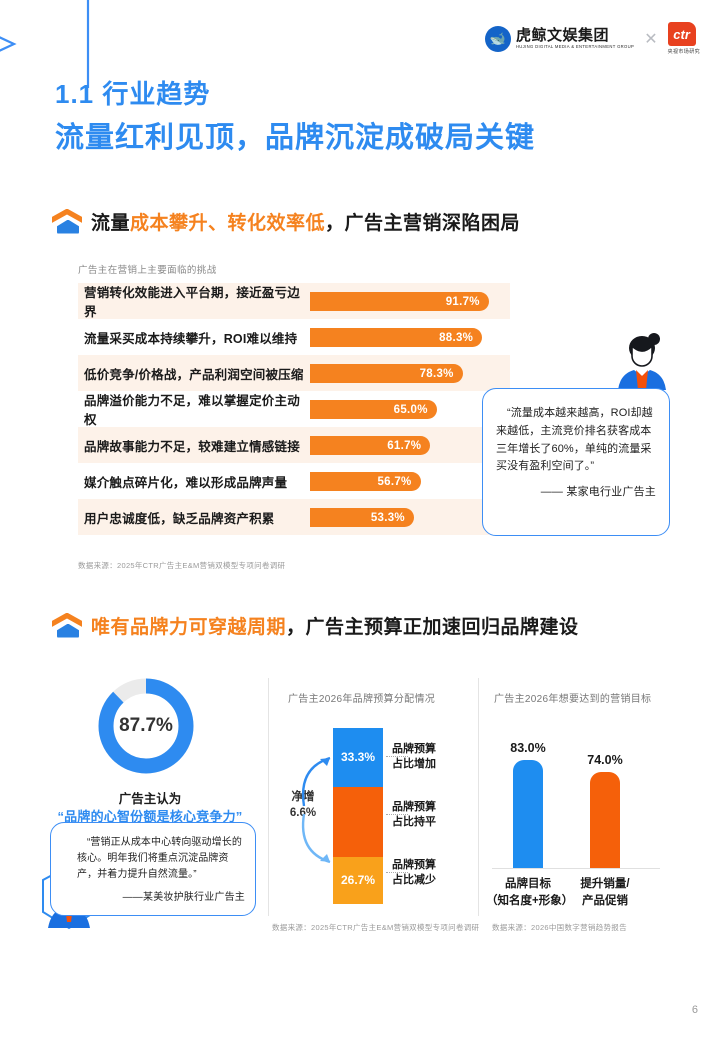 This screenshot has height=1040, width=720. I want to click on bar: 61.7%, so click(370, 445).